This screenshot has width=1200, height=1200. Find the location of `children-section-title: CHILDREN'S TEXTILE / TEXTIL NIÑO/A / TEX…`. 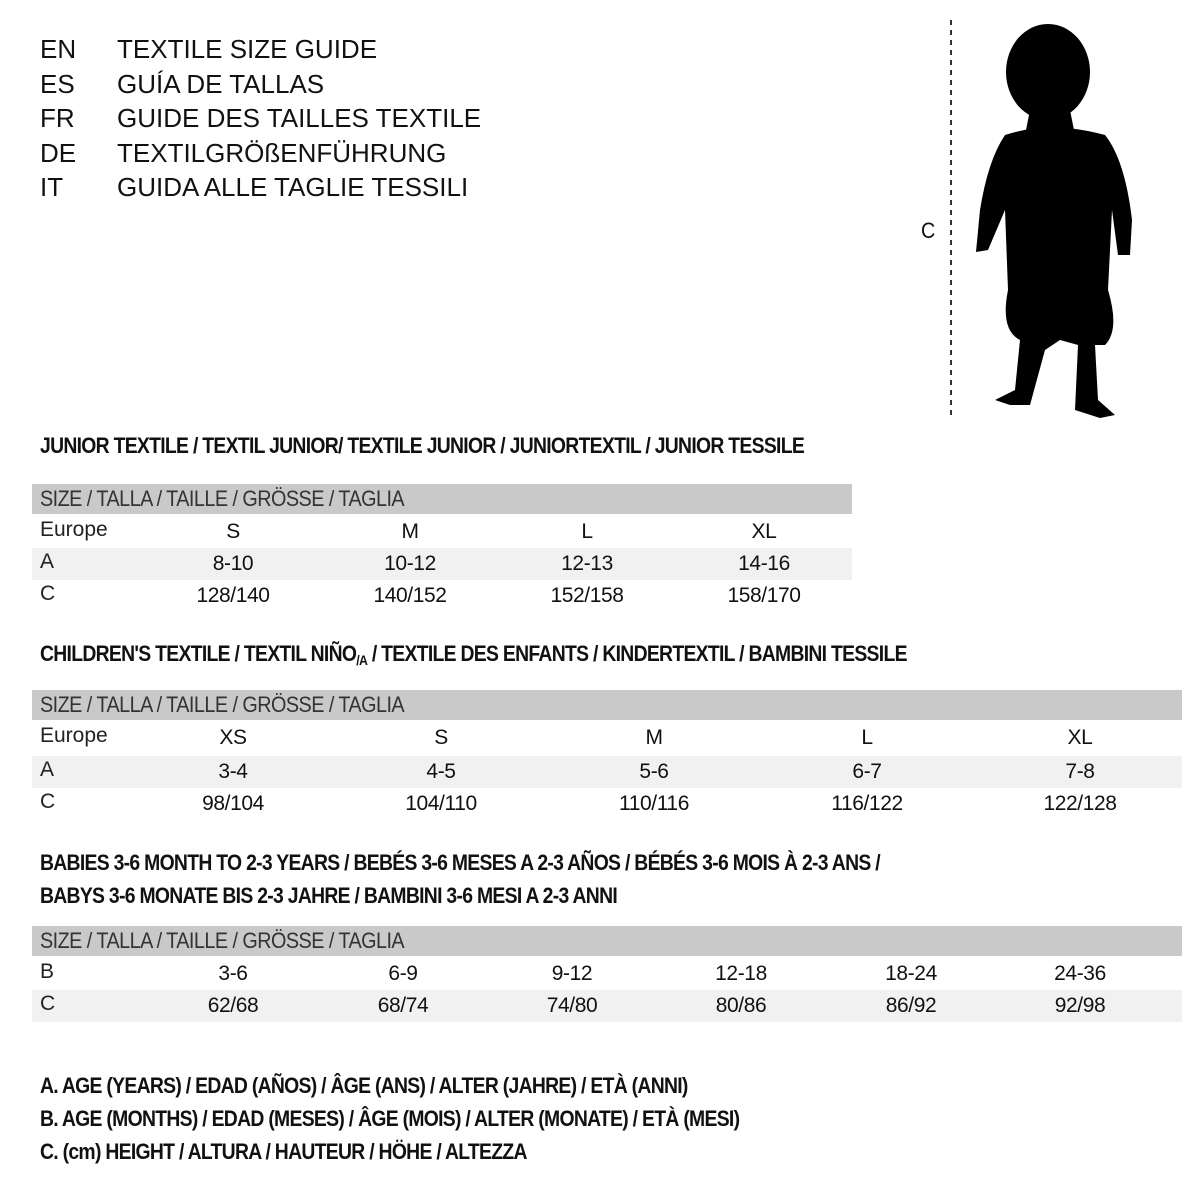

children-section-title: CHILDREN'S TEXTILE / TEXTIL NIÑO/A / TEX… is located at coordinates (473, 654).